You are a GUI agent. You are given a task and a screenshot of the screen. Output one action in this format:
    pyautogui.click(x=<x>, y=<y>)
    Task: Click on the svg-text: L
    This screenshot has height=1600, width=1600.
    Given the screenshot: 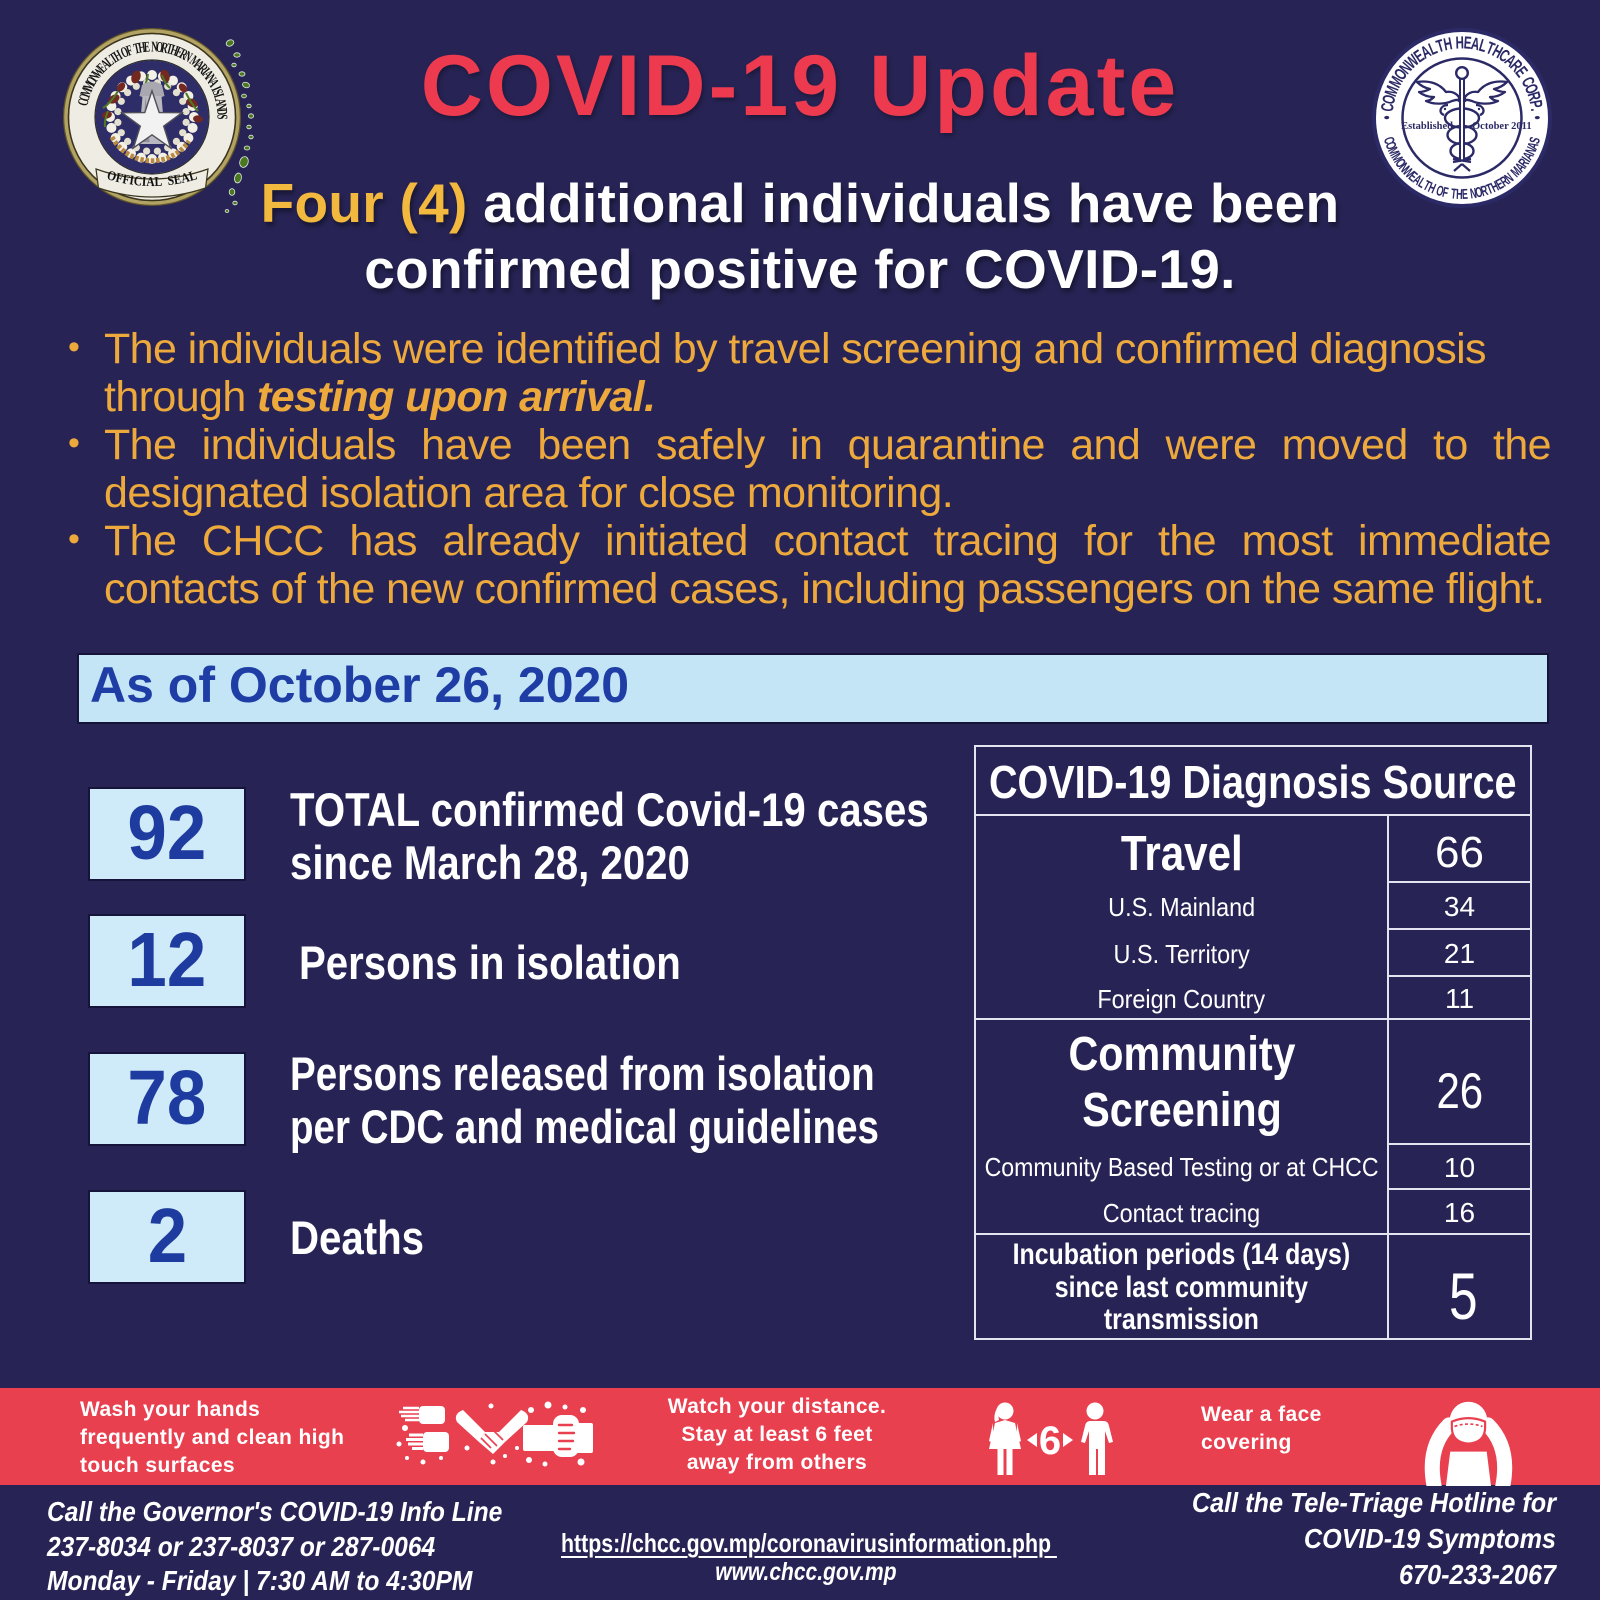 What is the action you would take?
    pyautogui.click(x=219, y=97)
    